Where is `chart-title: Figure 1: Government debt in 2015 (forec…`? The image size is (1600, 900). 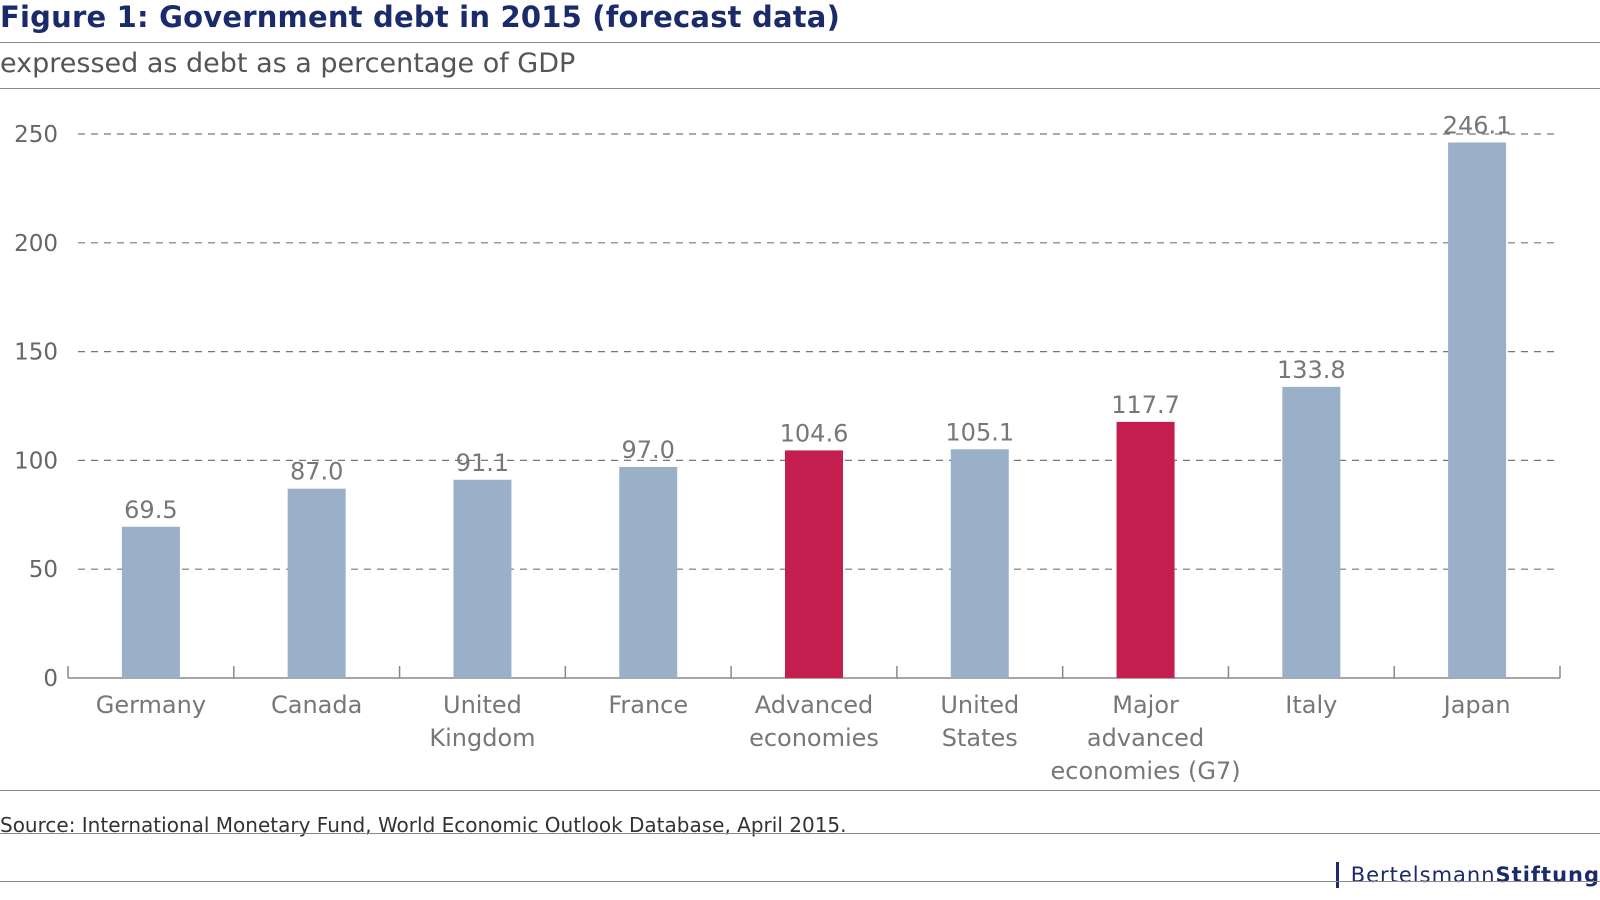 chart-title: Figure 1: Government debt in 2015 (forec… is located at coordinates (420, 17).